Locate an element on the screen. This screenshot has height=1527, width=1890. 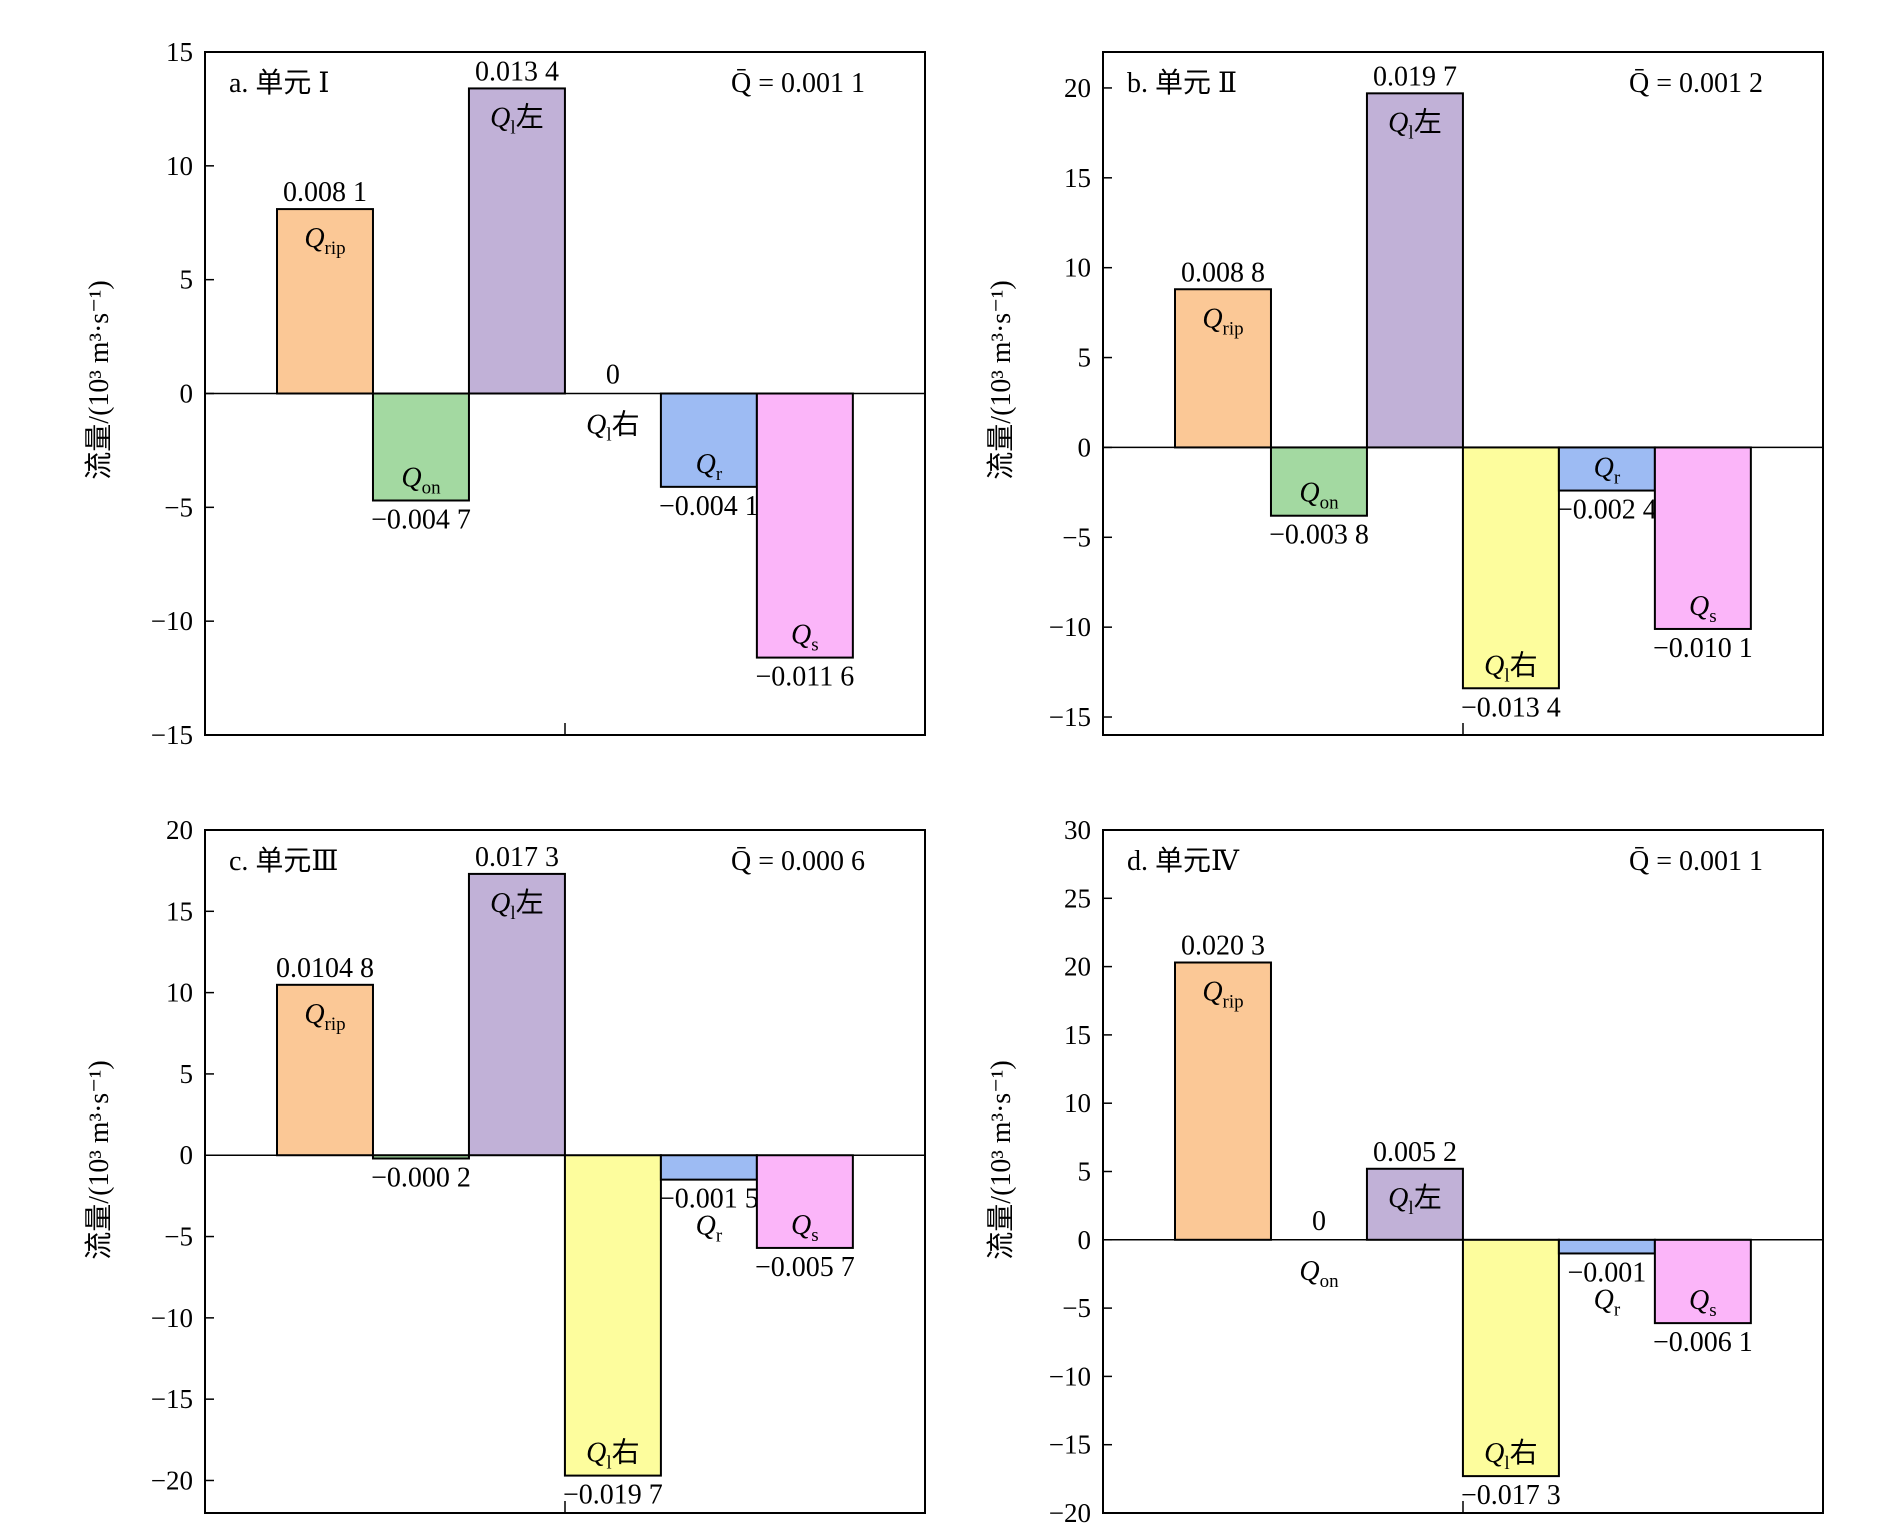
data-label: −0.005 7 is located at coordinates (805, 1267).